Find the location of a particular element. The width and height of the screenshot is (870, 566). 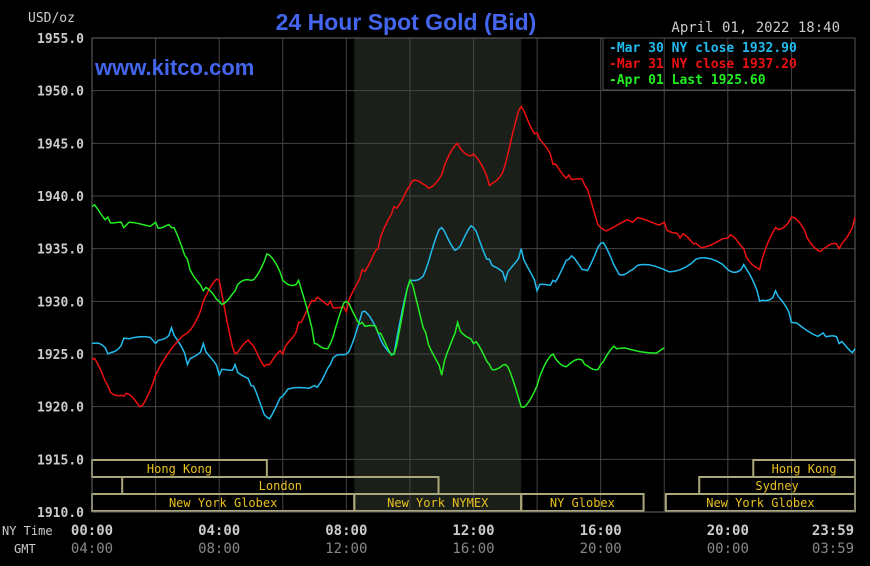

x-tick-gmt: 04:00 is located at coordinates (92, 549).